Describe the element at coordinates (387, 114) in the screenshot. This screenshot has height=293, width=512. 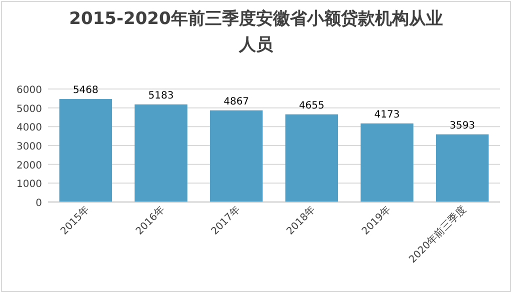
I see `data-label: 4173` at that location.